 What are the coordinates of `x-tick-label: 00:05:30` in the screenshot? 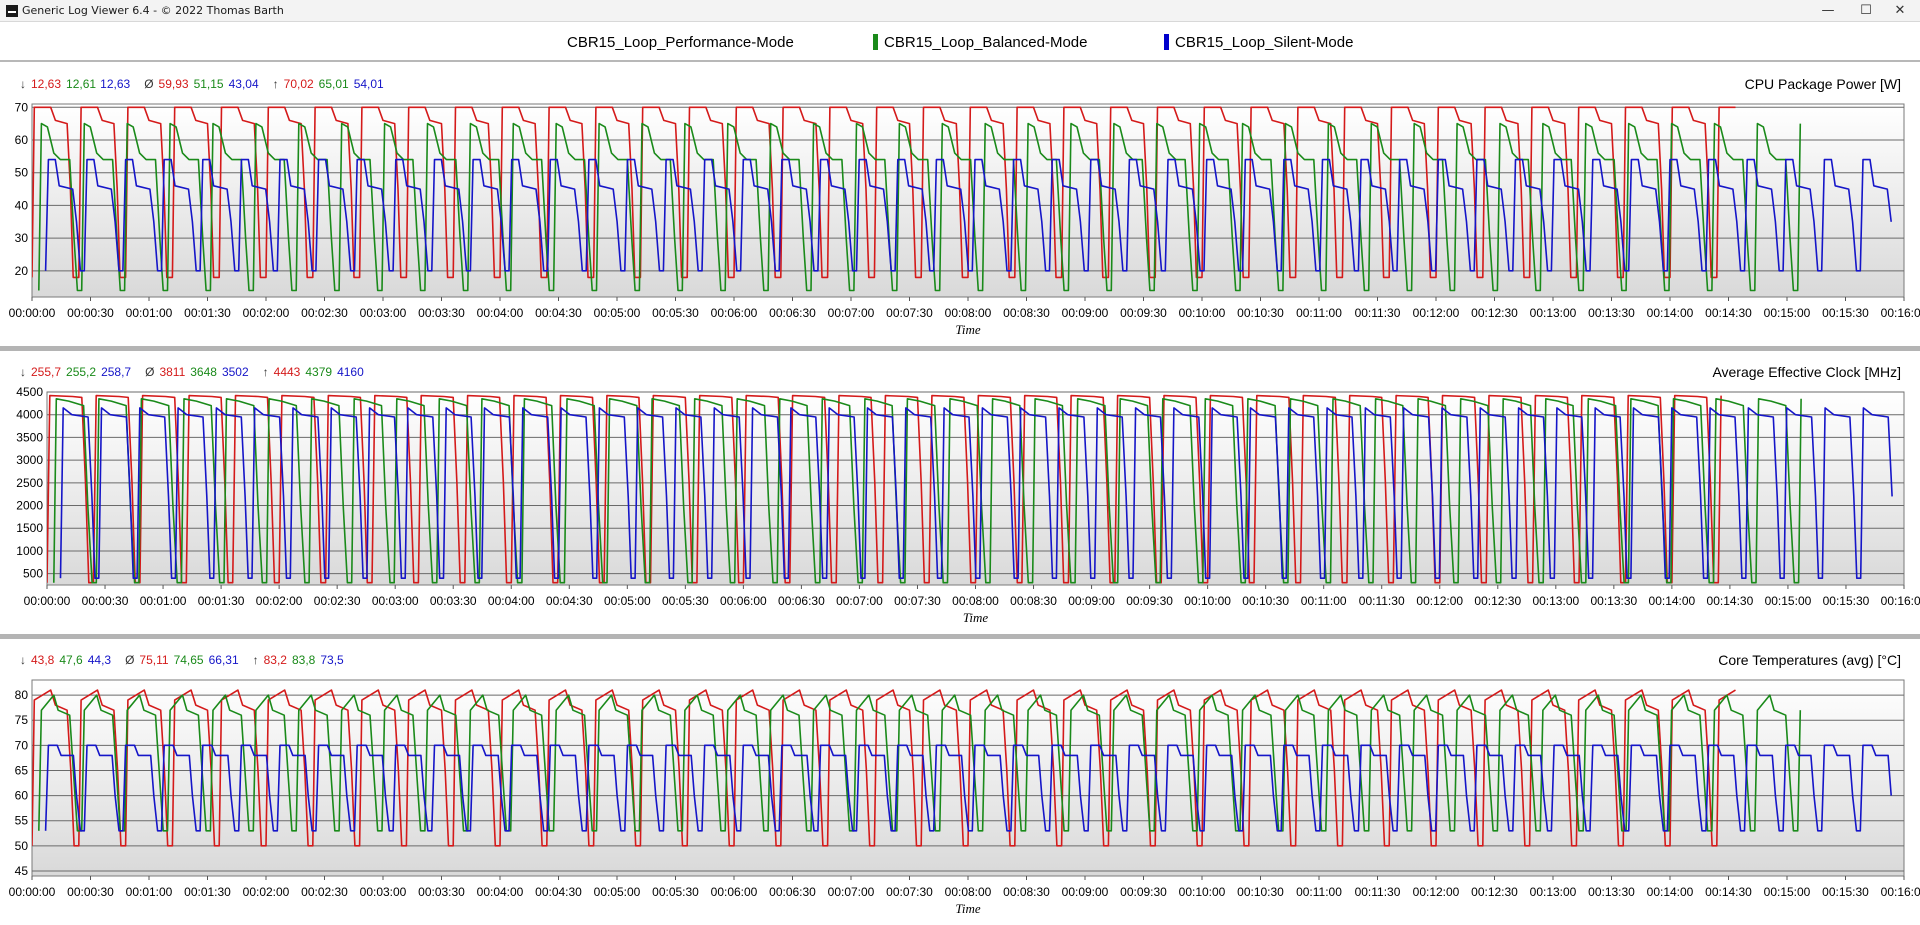 It's located at (685, 601).